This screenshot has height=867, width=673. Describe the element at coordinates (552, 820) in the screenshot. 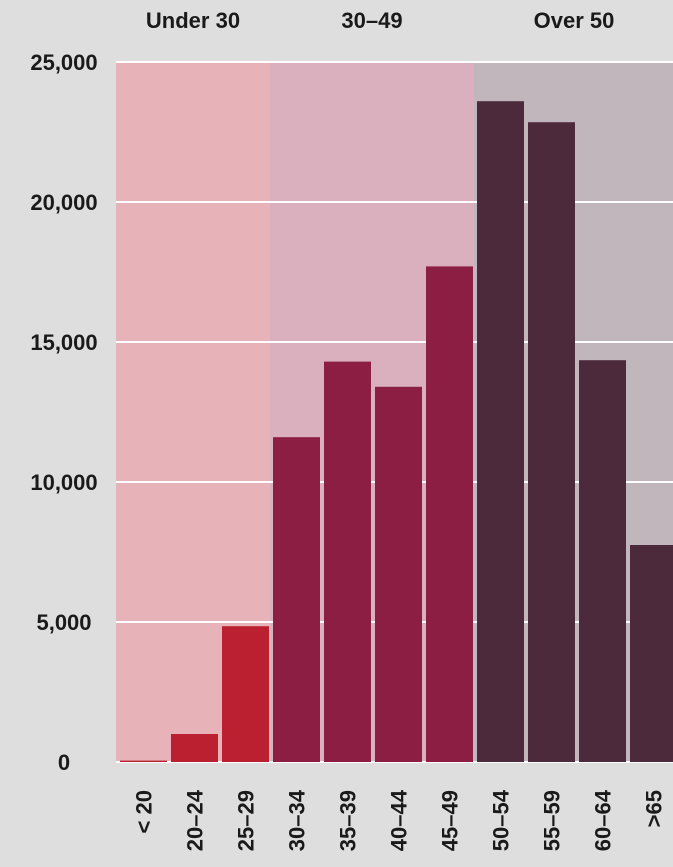

I see `x-tick-label-8: 55–59` at that location.